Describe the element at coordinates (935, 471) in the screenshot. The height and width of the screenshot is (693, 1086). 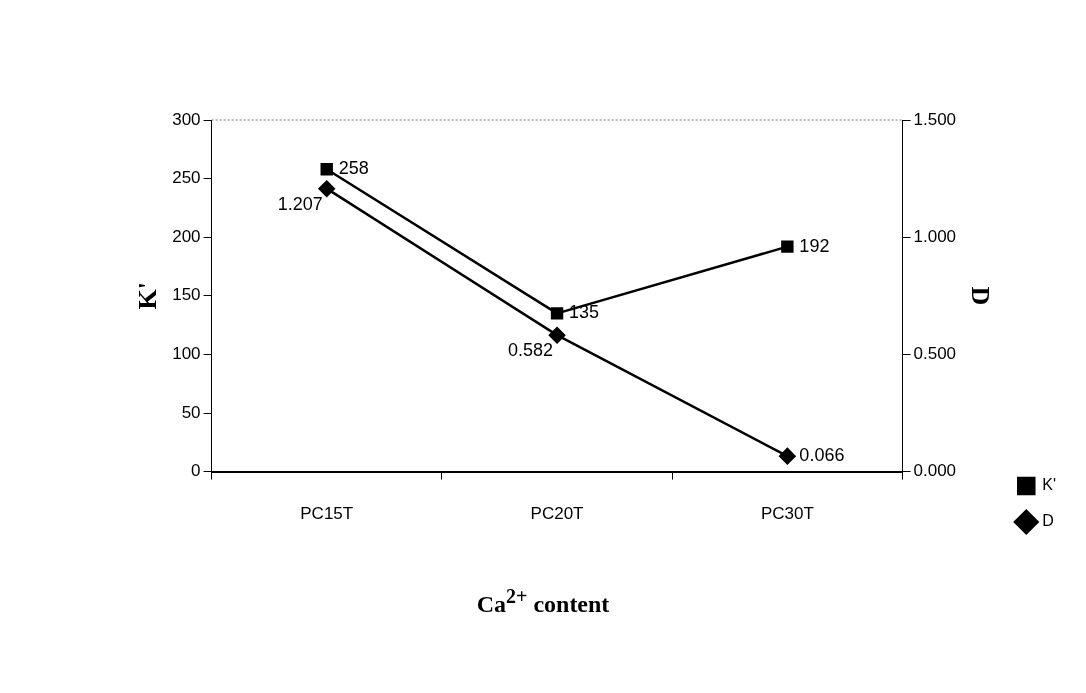
I see `y2-tick-label: 0.000` at that location.